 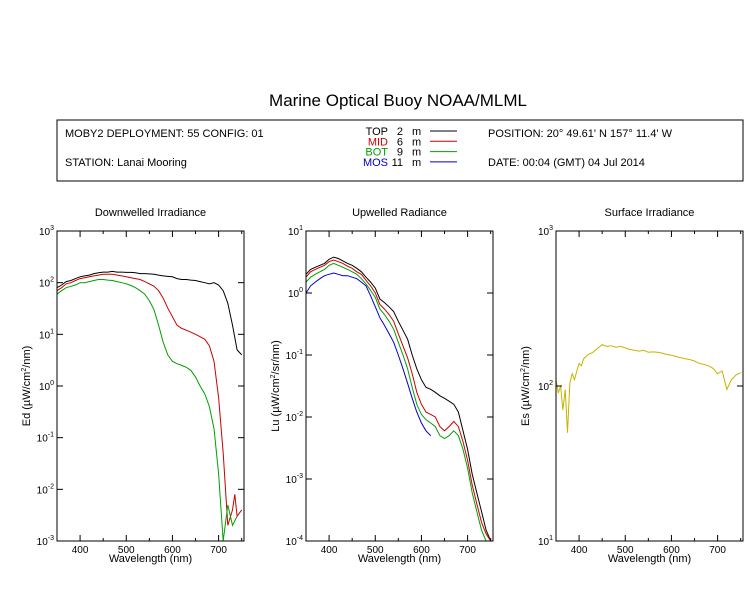 I want to click on y-axis-label: Ed (µW/cm2/nm), so click(x=27, y=386).